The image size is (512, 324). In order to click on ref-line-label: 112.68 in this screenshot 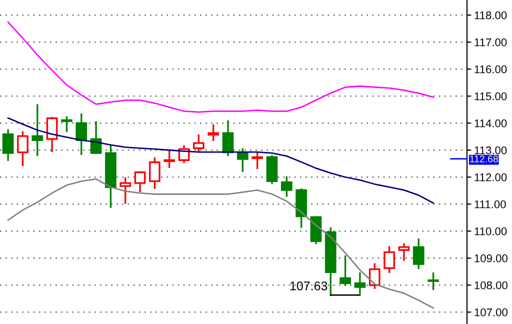, I will do `click(484, 158)`.